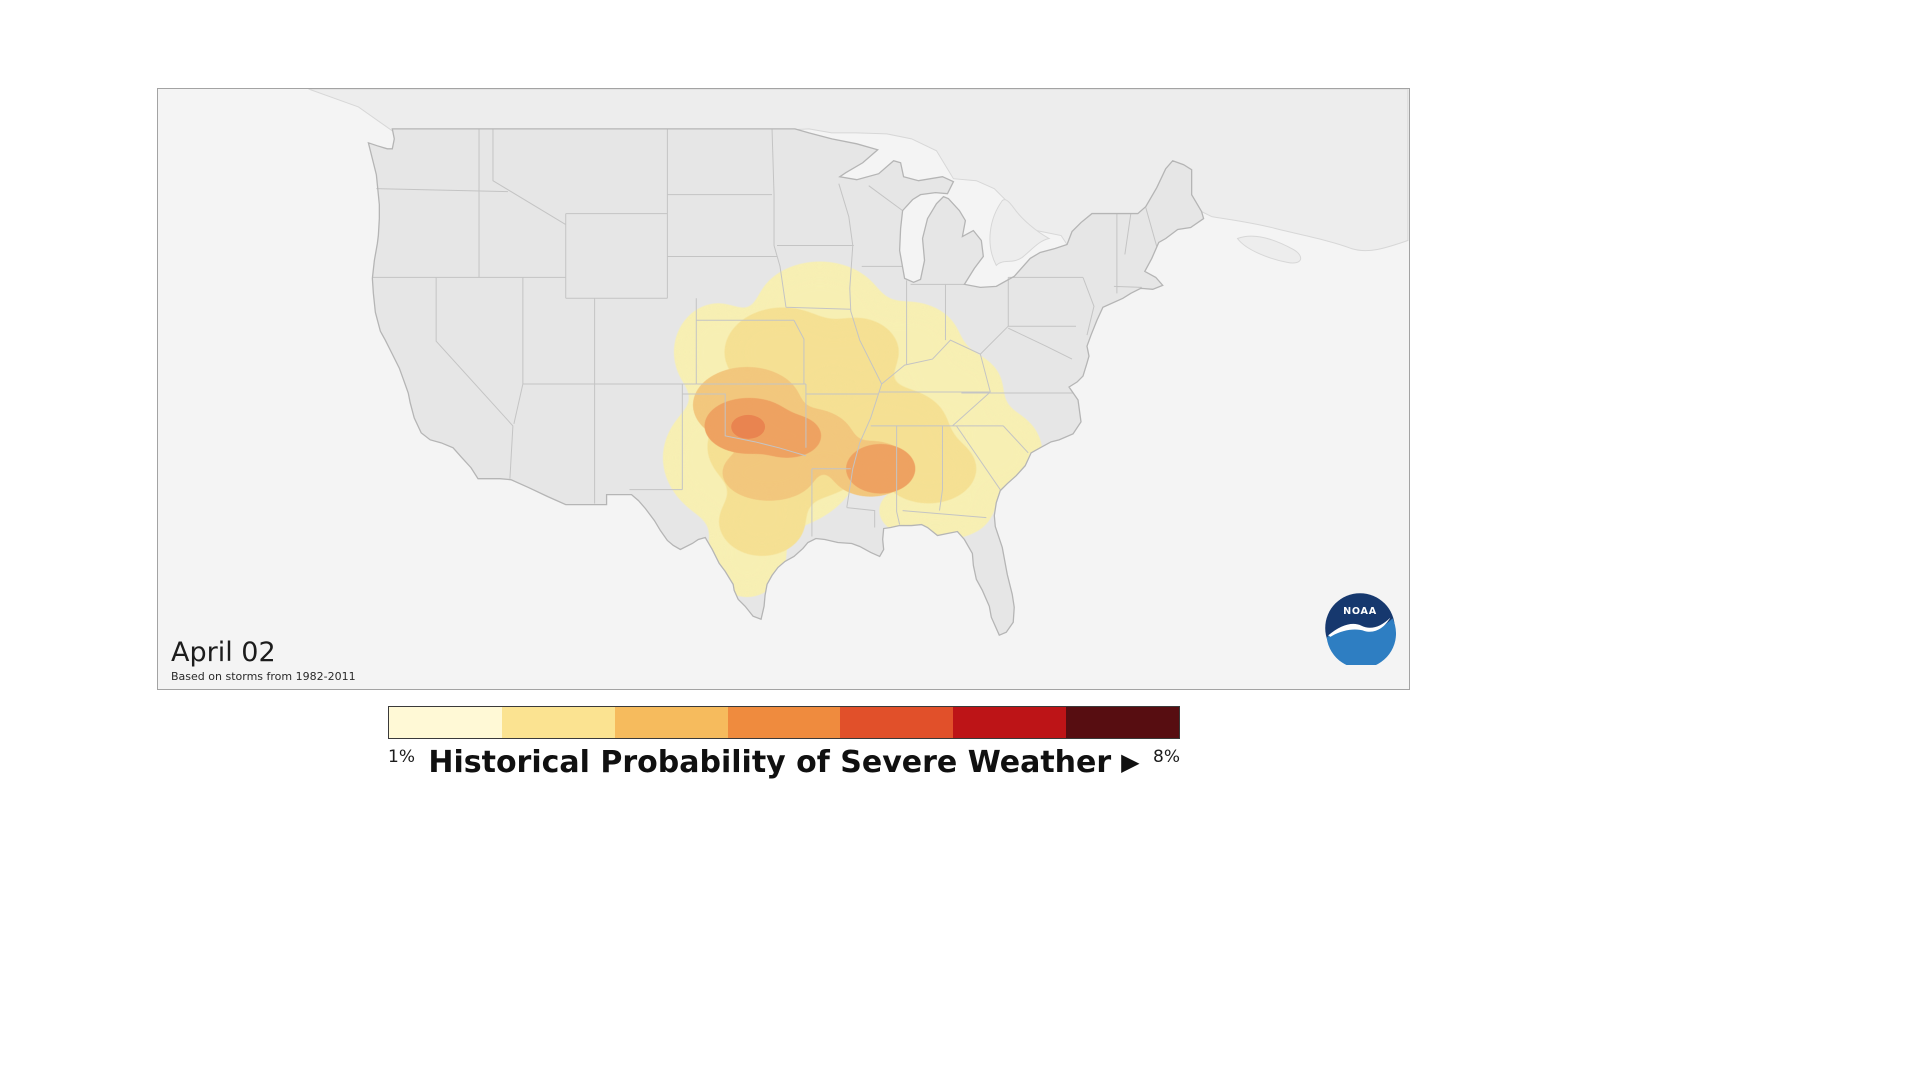 The height and width of the screenshot is (1080, 1920). I want to click on date-block: April 02 Based on storms from 1982-2011, so click(263, 660).